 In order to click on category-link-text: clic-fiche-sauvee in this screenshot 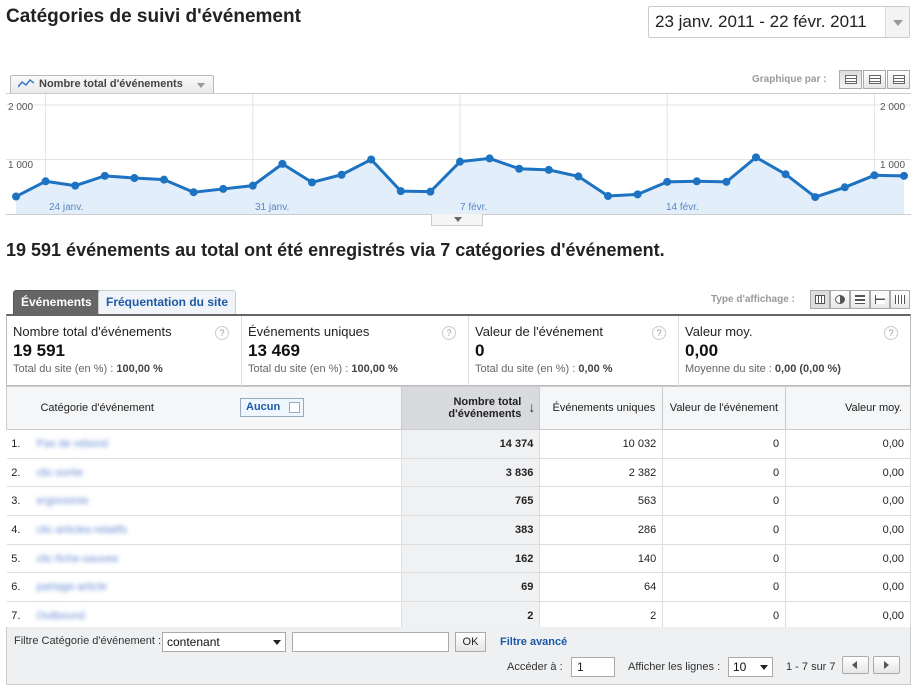, I will do `click(77, 558)`.